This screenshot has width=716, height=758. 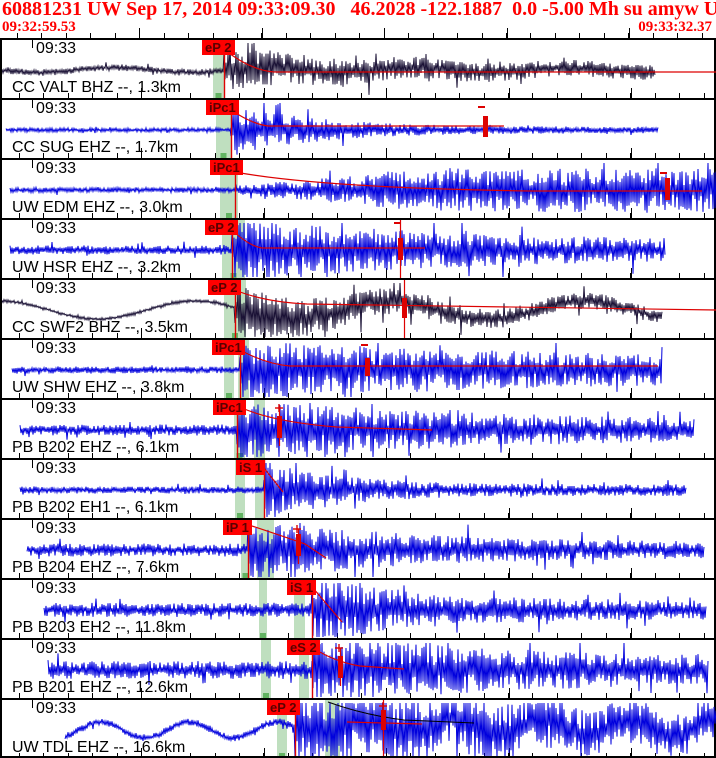 What do you see at coordinates (358, 668) in the screenshot?
I see `trace-row: 09:33 PB B201 EHZ --, 12.6km eS 2` at bounding box center [358, 668].